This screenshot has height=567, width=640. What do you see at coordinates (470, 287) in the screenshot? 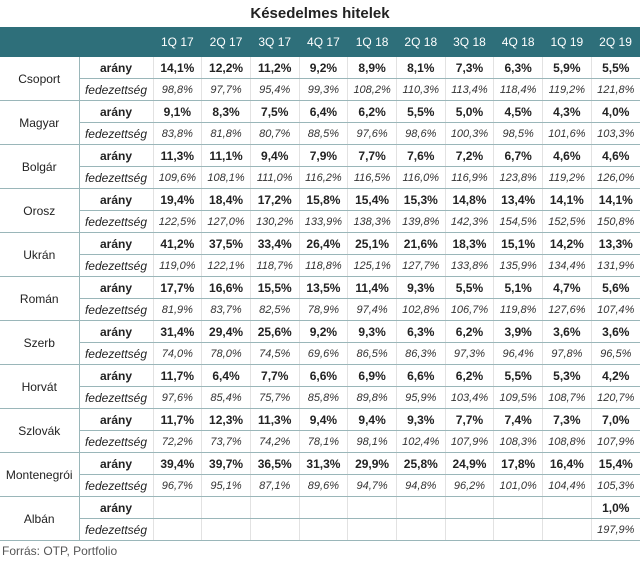
I see `ratio-cell: 5,5%` at bounding box center [470, 287].